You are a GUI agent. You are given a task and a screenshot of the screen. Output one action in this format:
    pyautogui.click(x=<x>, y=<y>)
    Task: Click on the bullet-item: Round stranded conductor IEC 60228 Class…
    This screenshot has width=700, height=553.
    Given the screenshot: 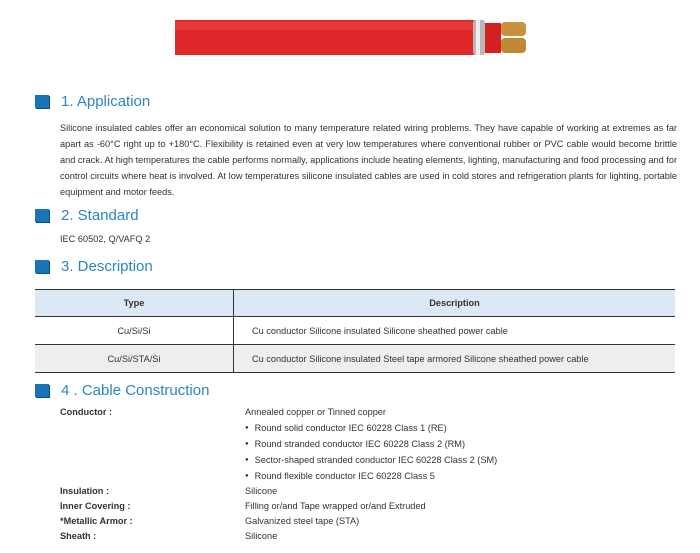 What is the action you would take?
    pyautogui.click(x=371, y=444)
    